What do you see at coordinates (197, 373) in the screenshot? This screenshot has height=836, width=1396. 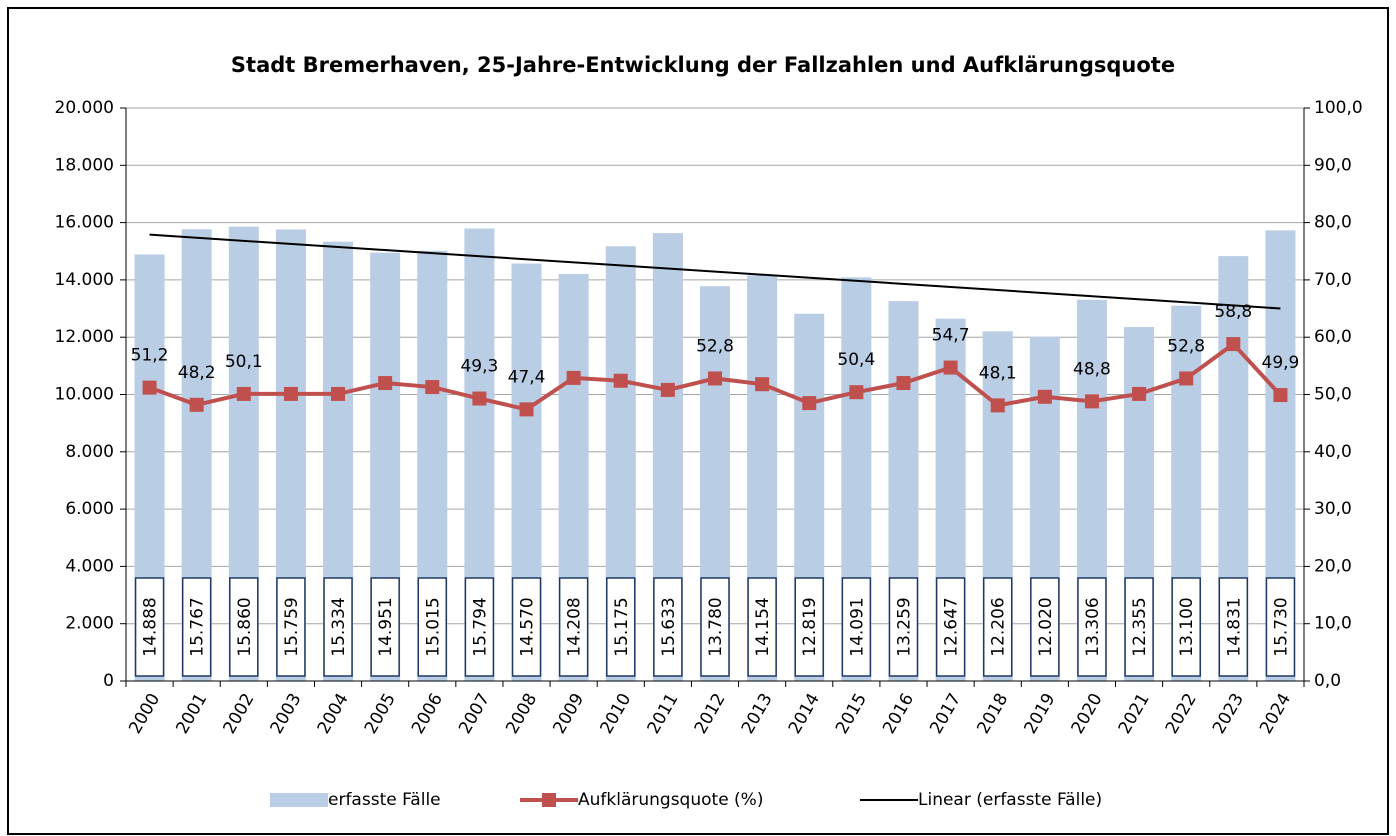 I see `value-label: 48,2` at bounding box center [197, 373].